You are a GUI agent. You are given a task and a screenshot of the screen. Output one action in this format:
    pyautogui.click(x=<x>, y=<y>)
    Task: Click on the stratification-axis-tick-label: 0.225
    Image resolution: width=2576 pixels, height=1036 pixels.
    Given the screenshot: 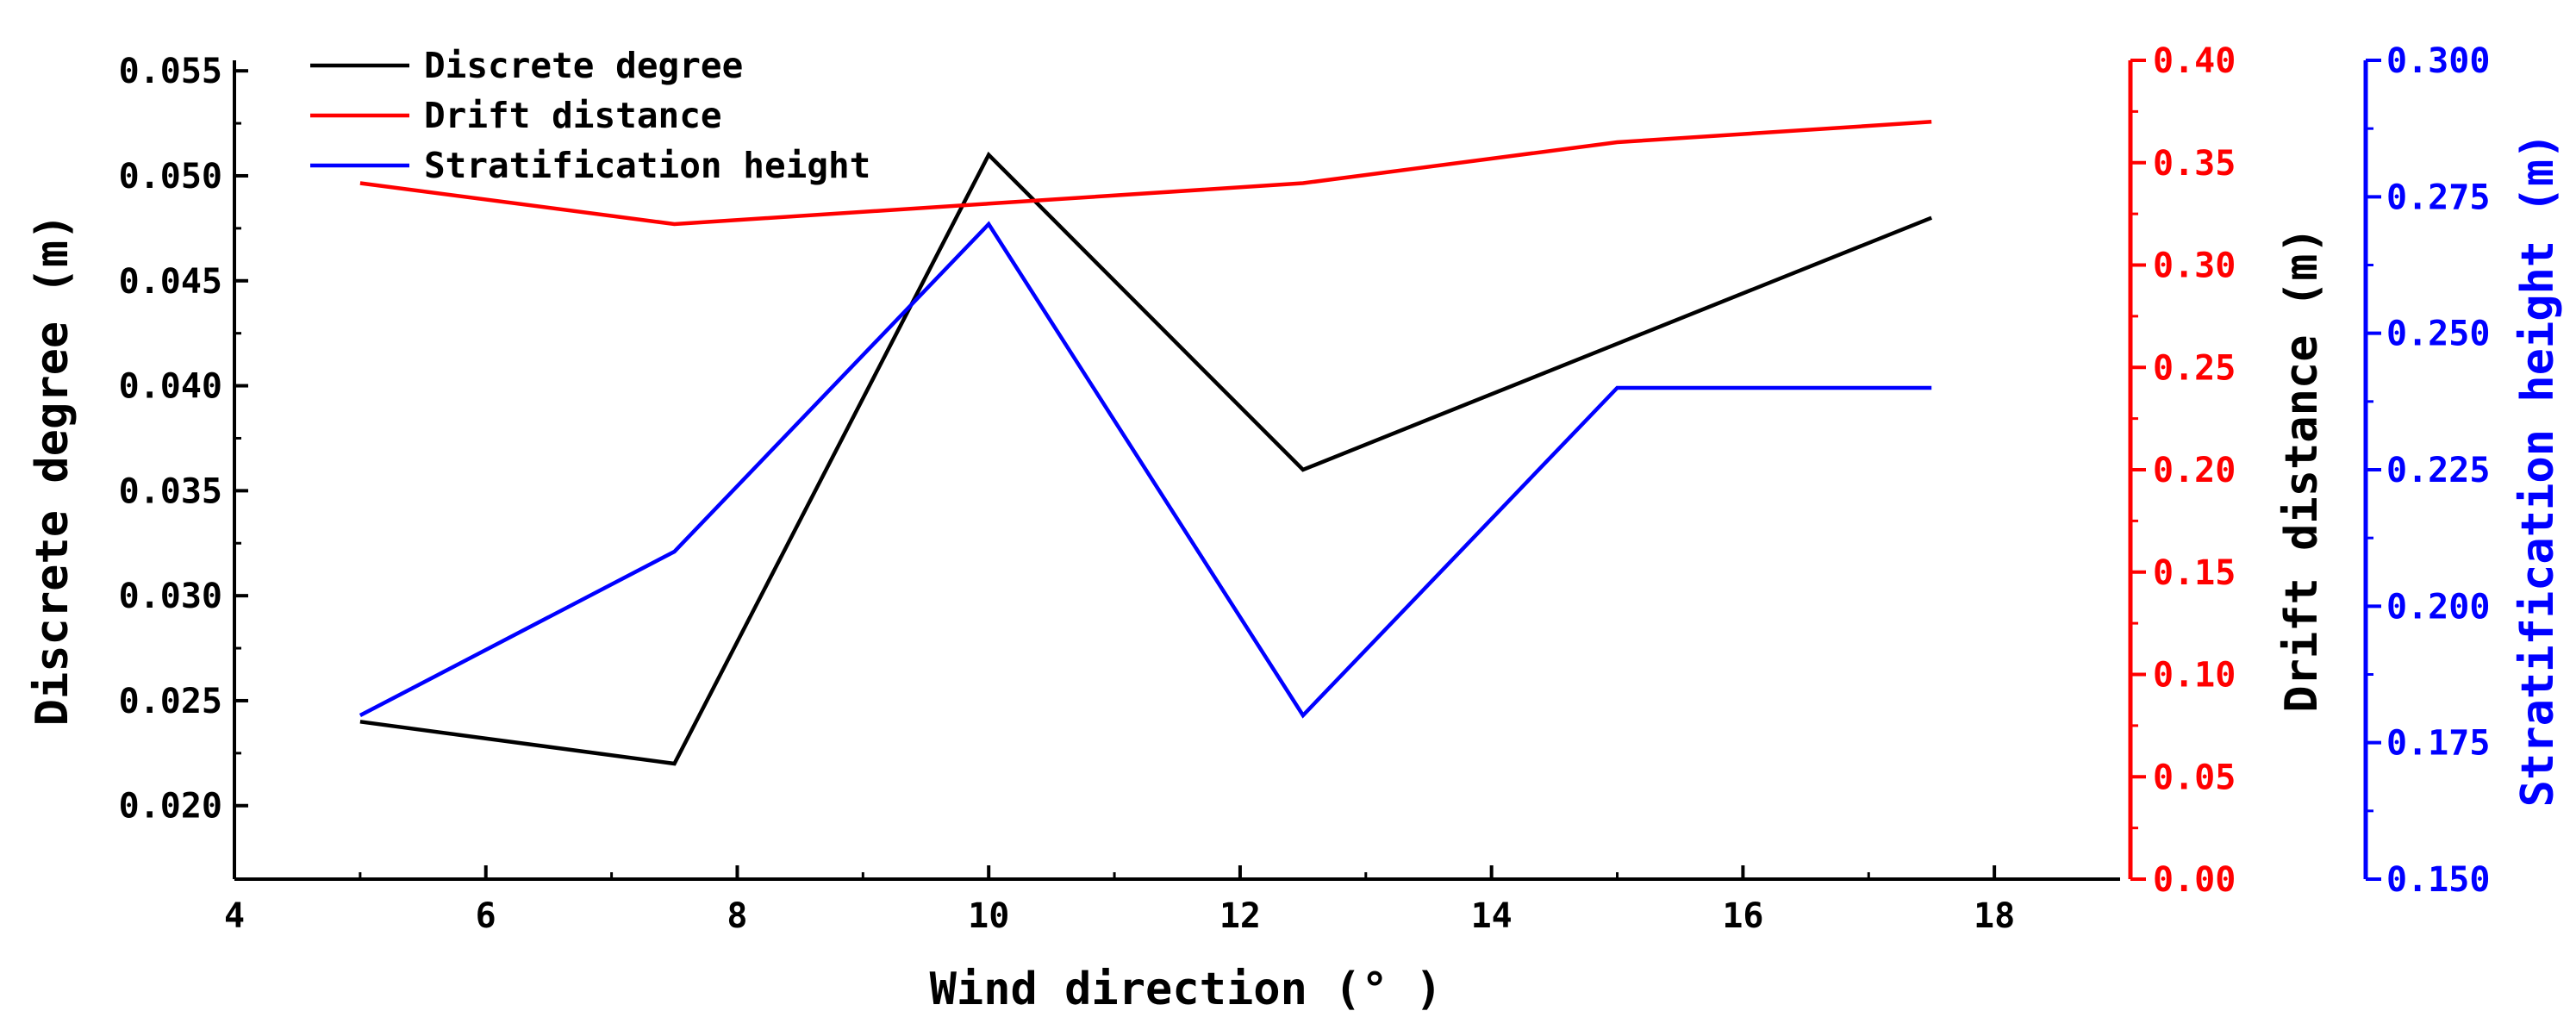 What is the action you would take?
    pyautogui.click(x=2438, y=470)
    